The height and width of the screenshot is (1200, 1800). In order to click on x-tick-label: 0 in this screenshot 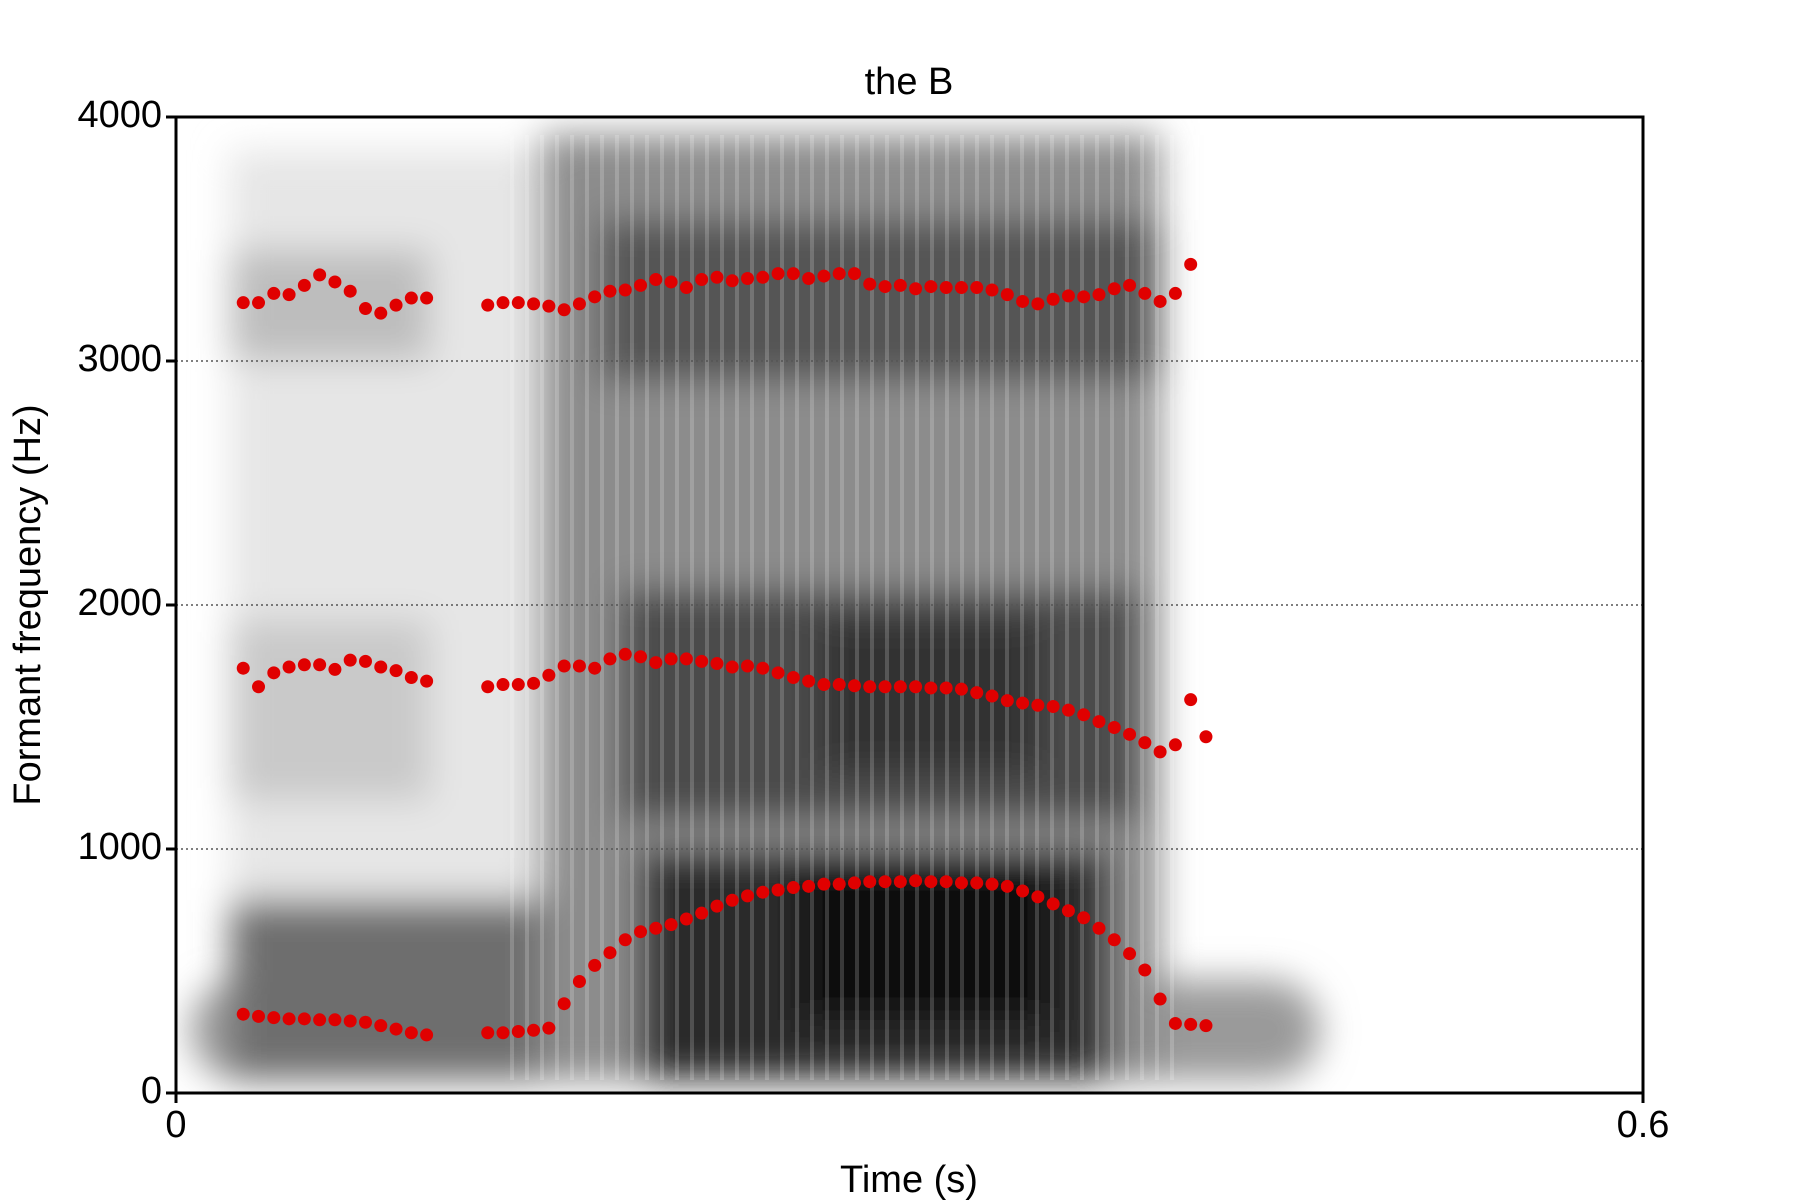, I will do `click(175, 1125)`.